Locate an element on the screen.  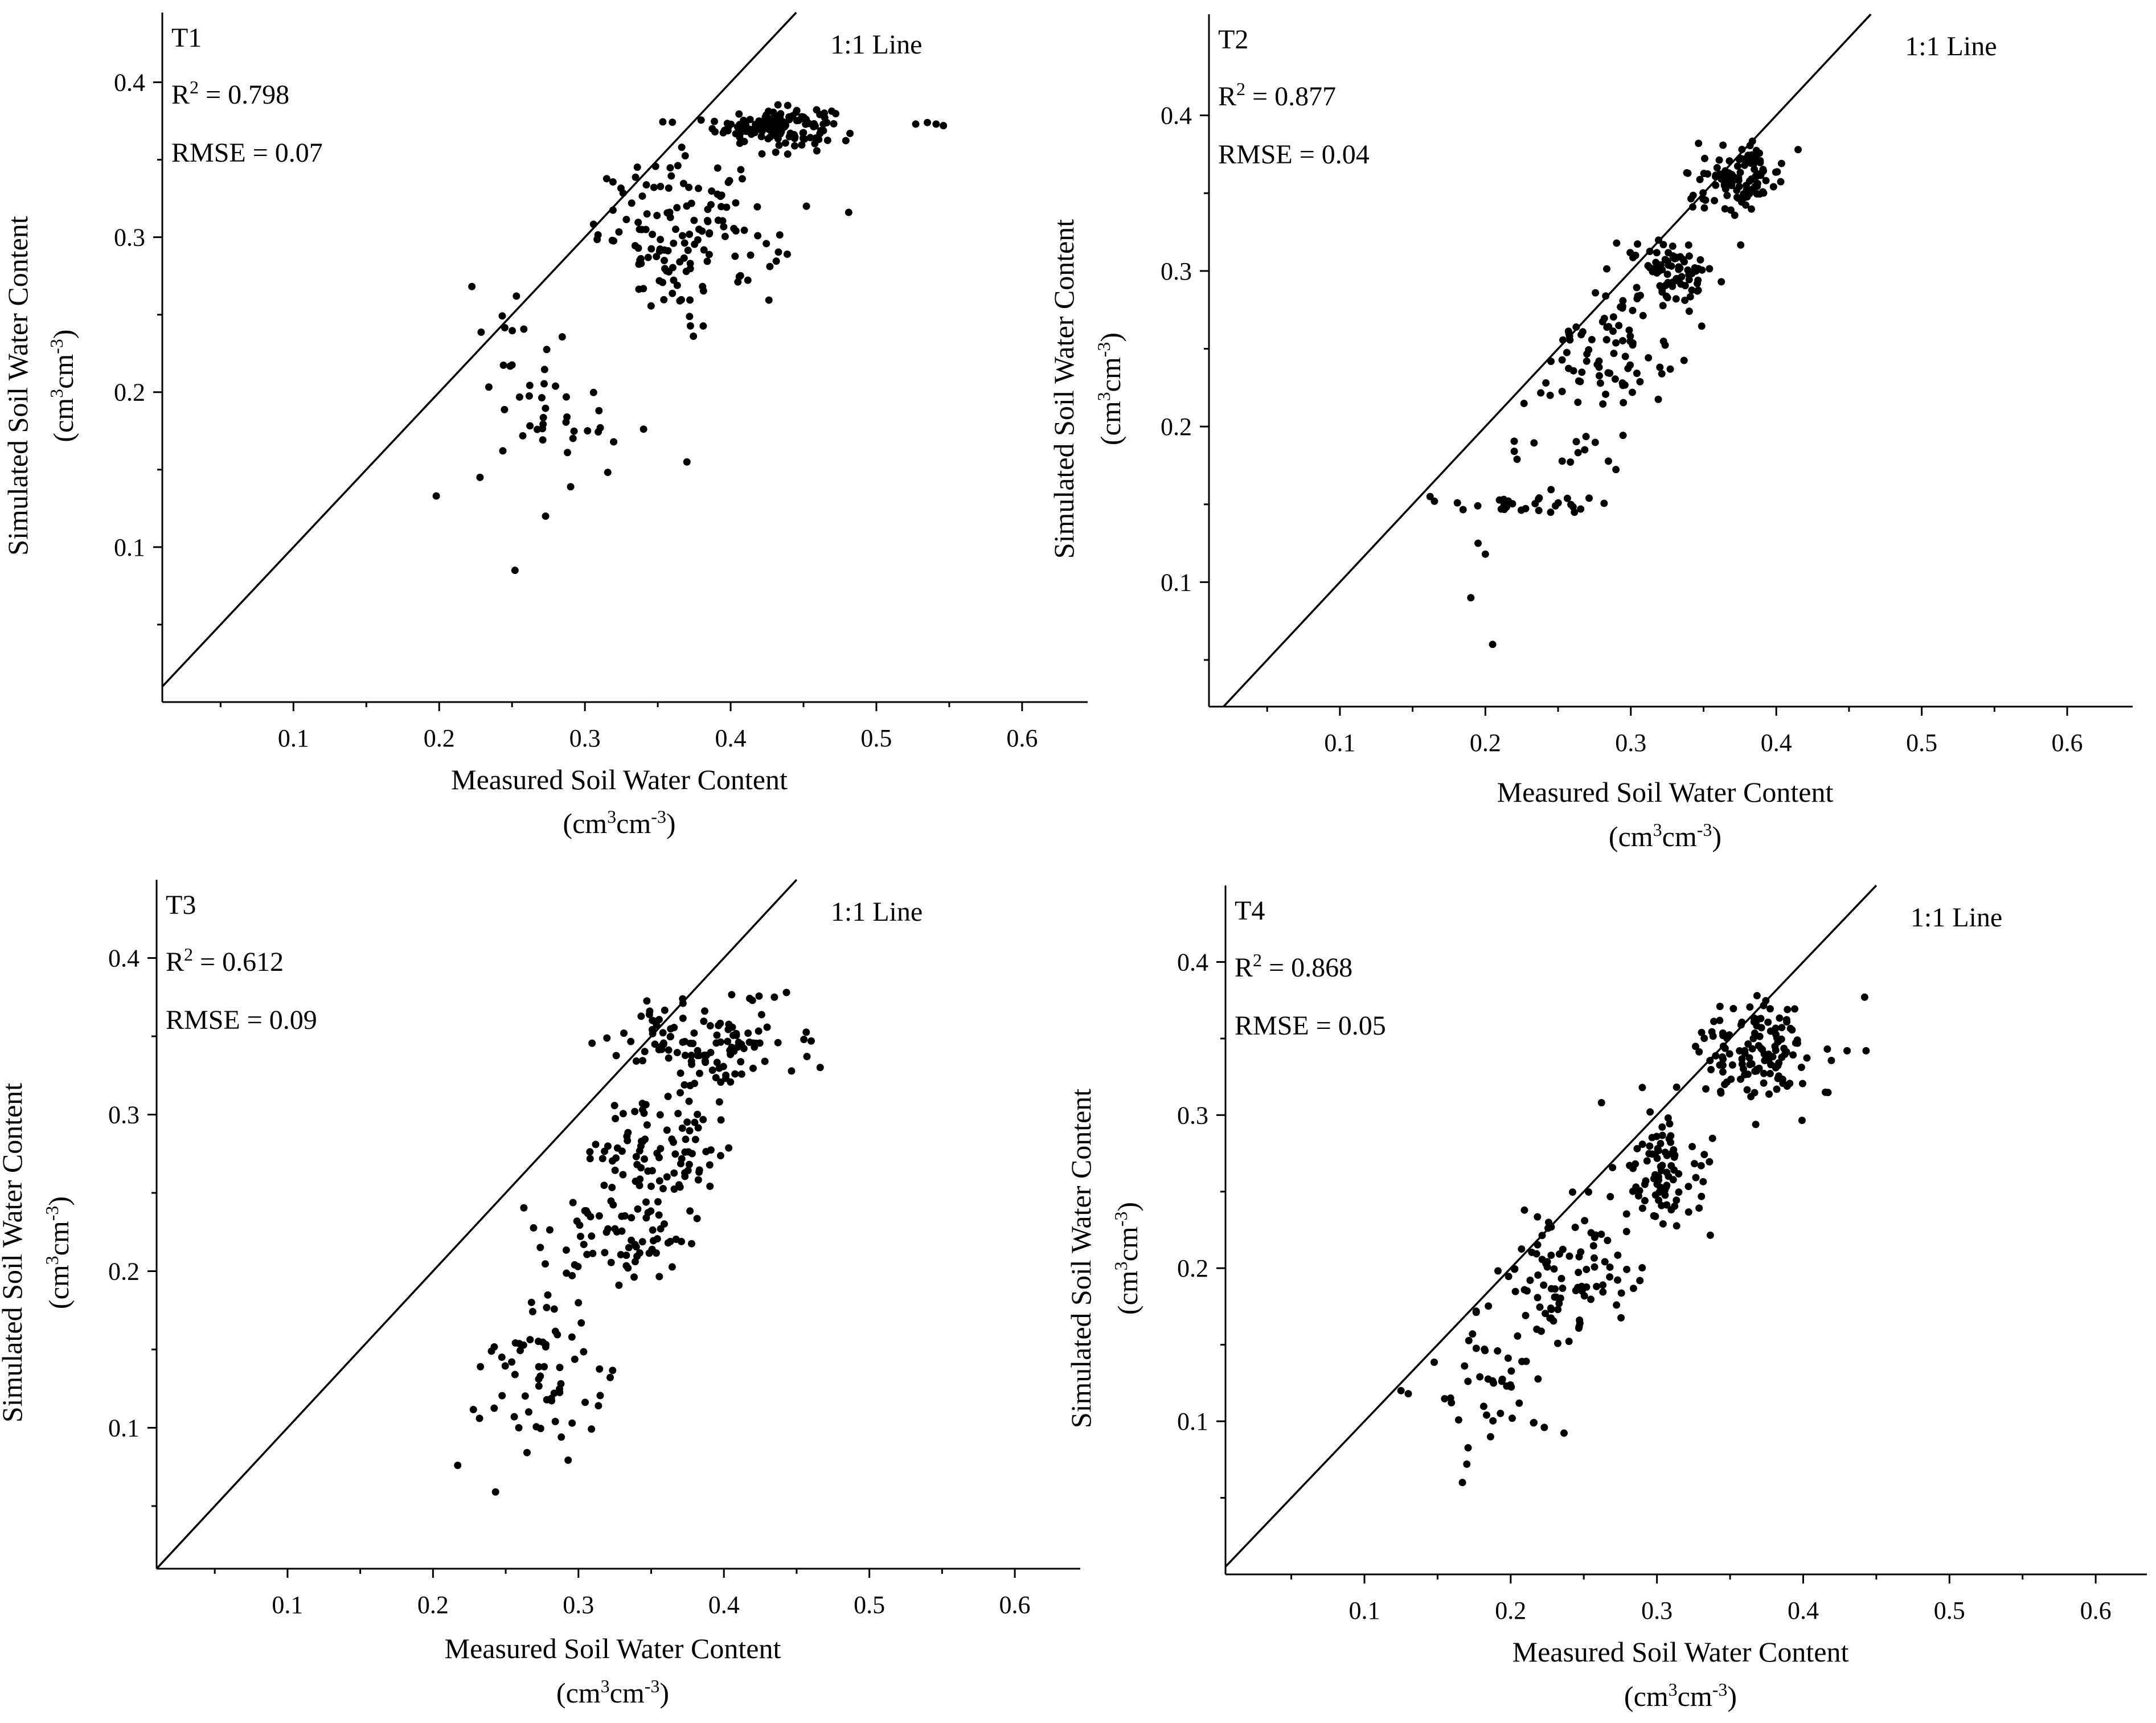
y-tick-label: 0.2 is located at coordinates (1176, 427).